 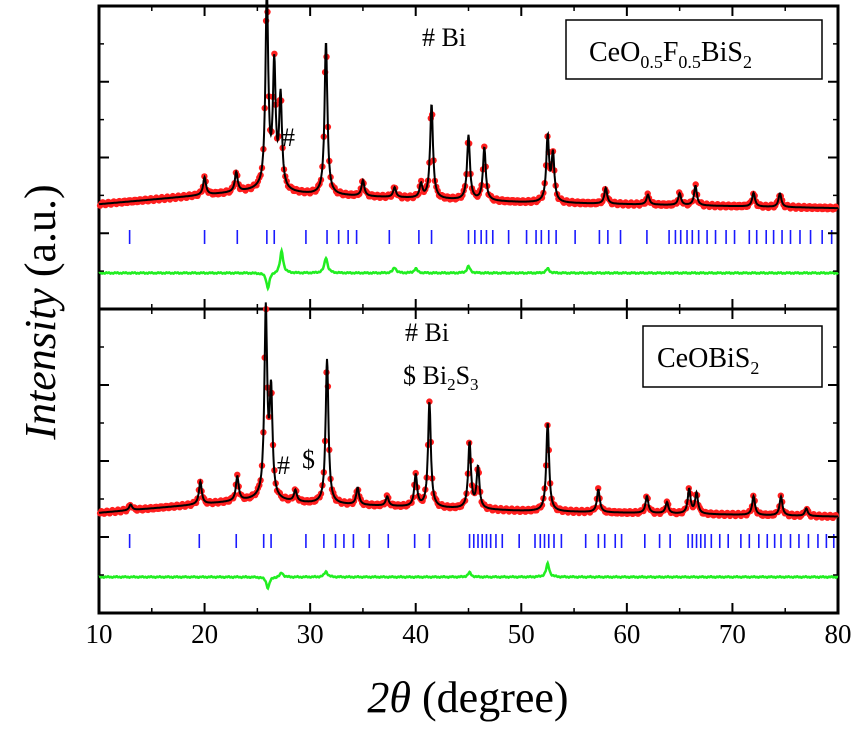 I want to click on bi-key-top: # Bi, so click(x=444, y=37).